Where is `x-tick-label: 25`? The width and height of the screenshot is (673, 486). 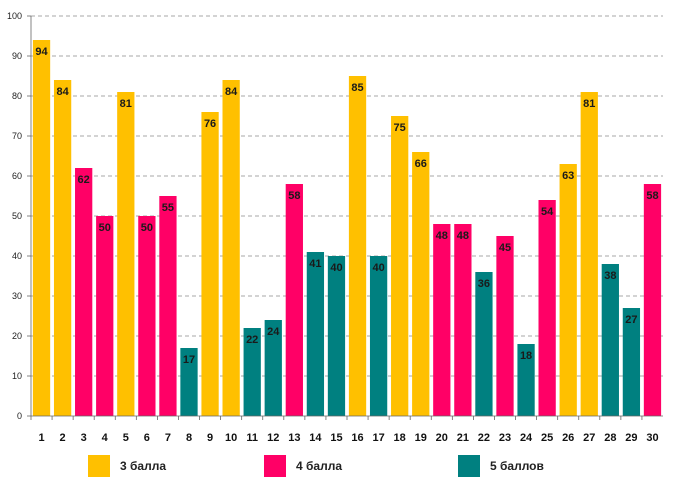
x-tick-label: 25 is located at coordinates (547, 438).